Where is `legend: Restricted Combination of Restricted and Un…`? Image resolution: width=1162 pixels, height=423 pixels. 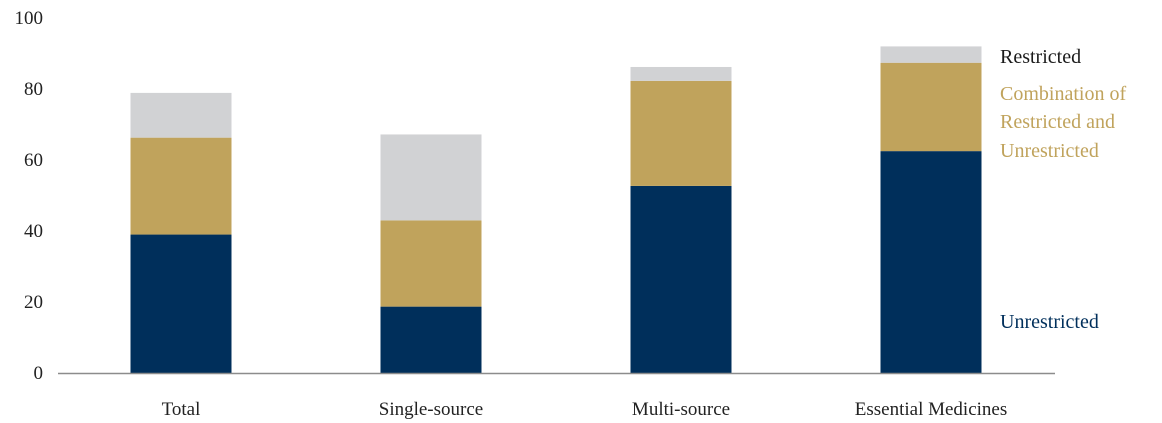
legend: Restricted Combination of Restricted and Un… is located at coordinates (1063, 189).